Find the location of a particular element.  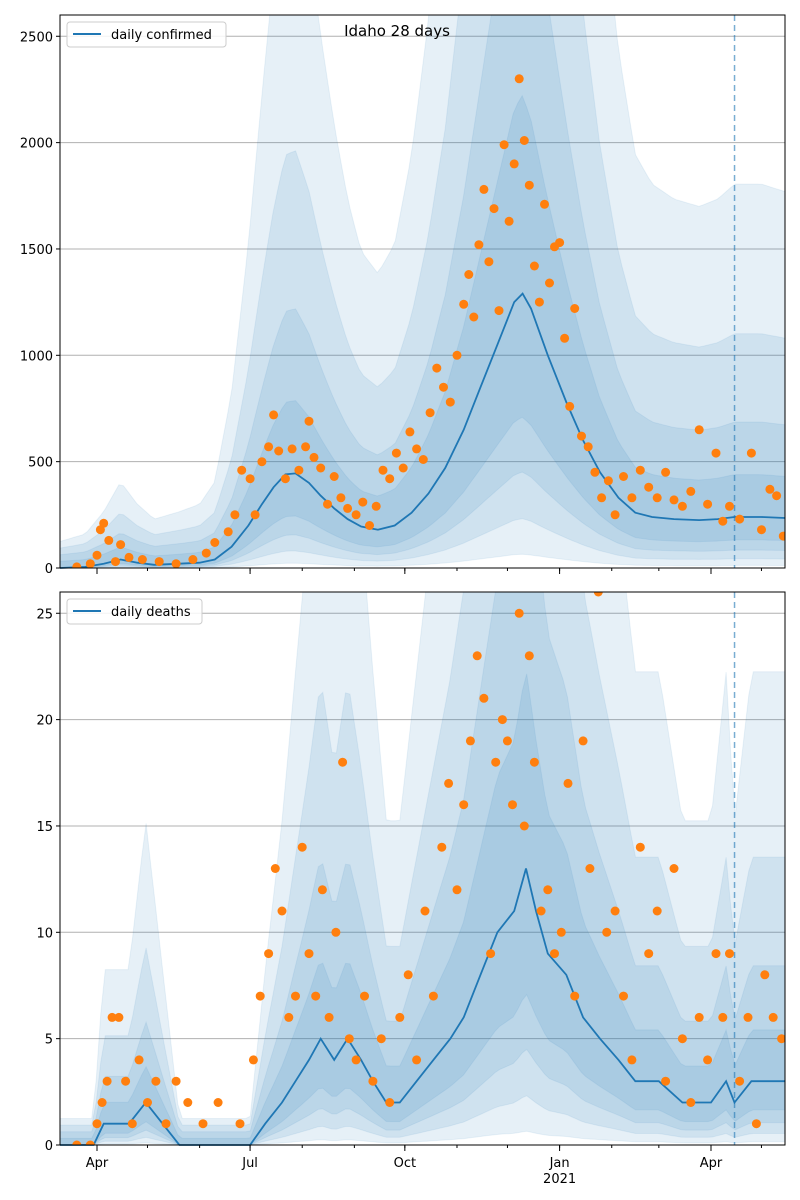

deaths-legend-box is located at coordinates (134, 611).